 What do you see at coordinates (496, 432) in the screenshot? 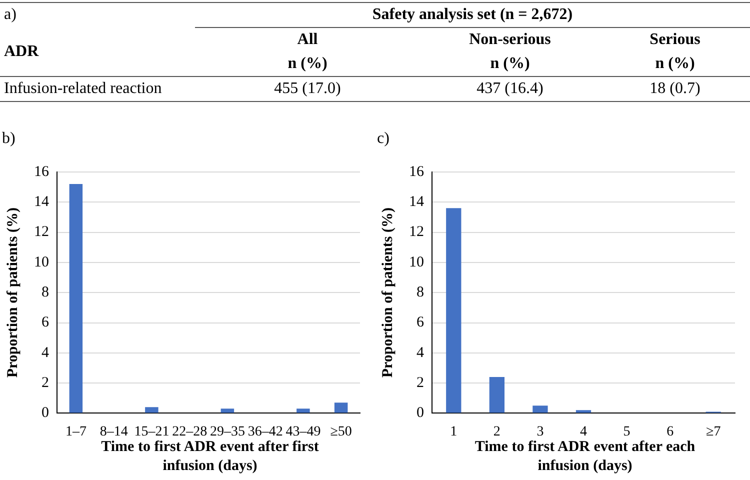
I see `x-tick-label: 2` at bounding box center [496, 432].